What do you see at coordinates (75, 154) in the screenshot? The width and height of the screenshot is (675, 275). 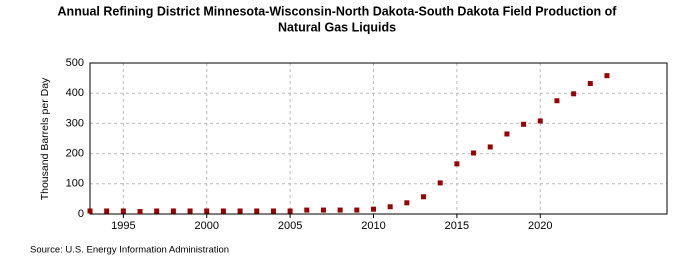 I see `y-tick-label: 200` at bounding box center [75, 154].